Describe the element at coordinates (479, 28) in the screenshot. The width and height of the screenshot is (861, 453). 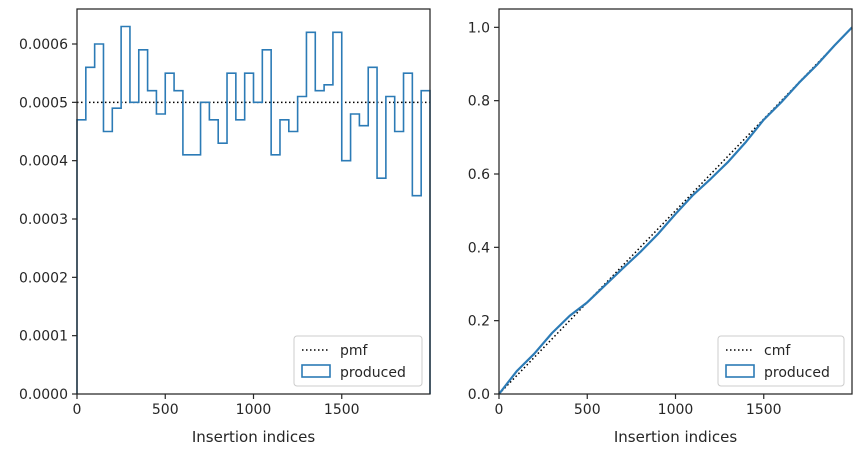
I see `y-tick-label: 1.0` at that location.